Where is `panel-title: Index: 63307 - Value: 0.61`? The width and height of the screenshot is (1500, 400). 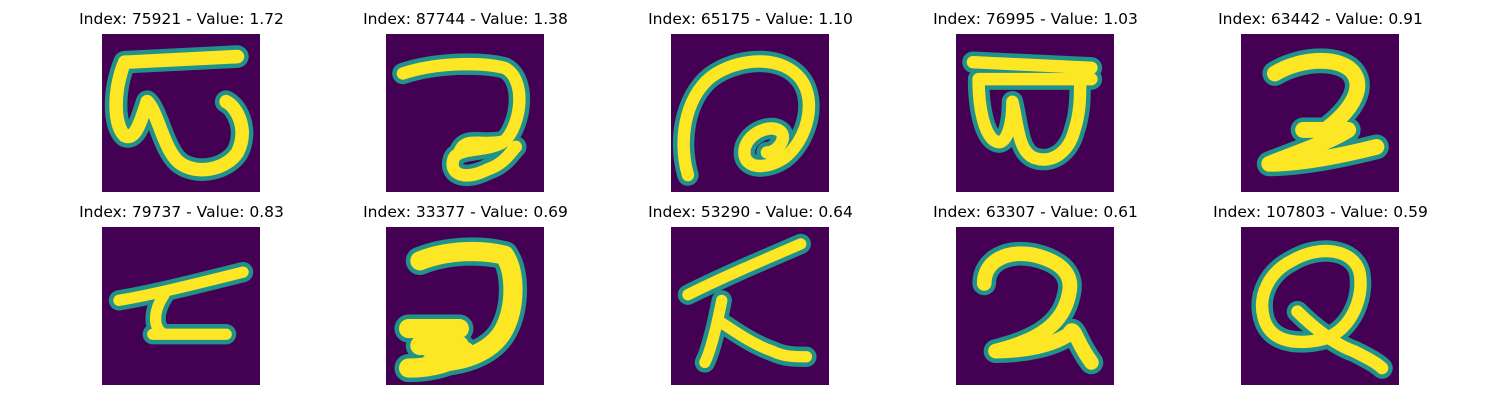
panel-title: Index: 63307 - Value: 0.61 is located at coordinates (1035, 212).